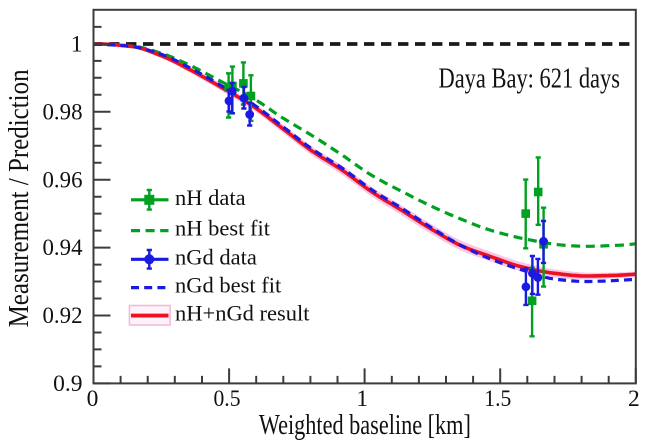 Image resolution: width=650 pixels, height=445 pixels. Describe the element at coordinates (63, 248) in the screenshot. I see `svg-text: 0.94` at that location.